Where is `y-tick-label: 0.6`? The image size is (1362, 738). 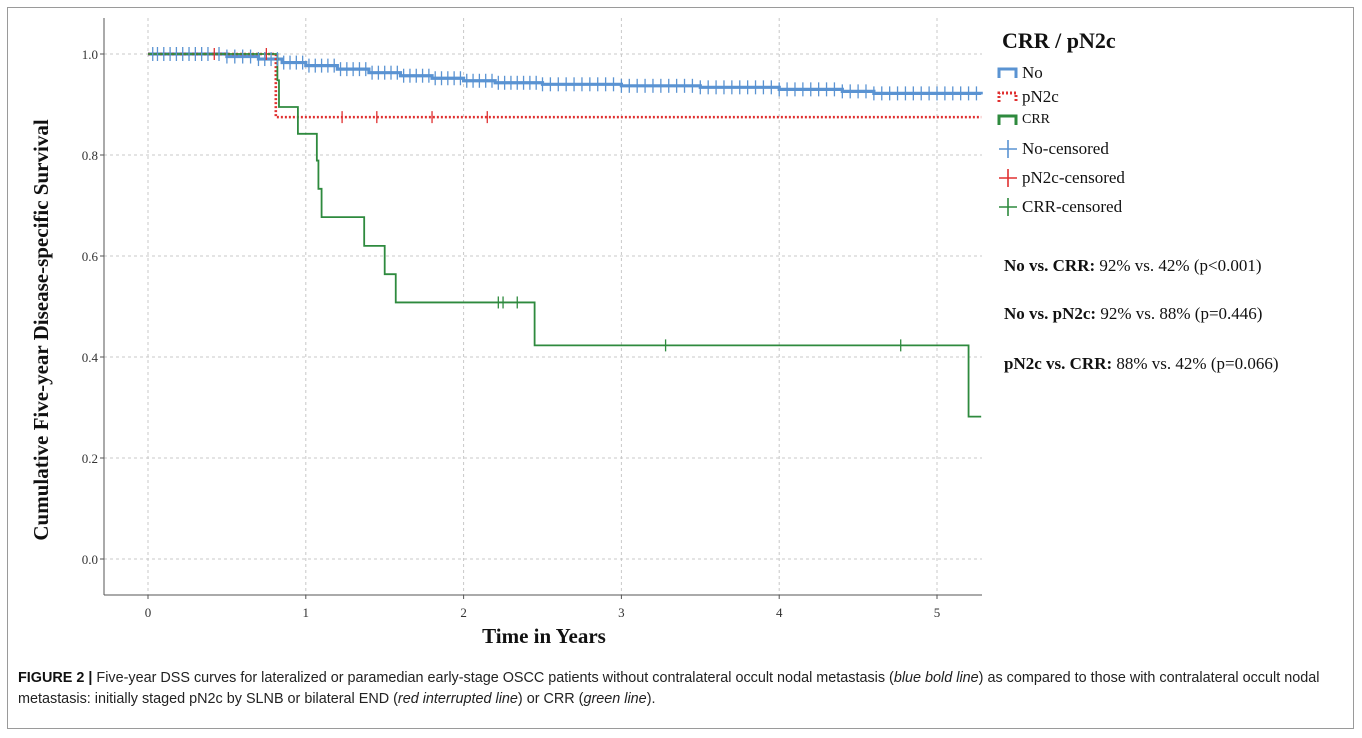
y-tick-label: 0.6 is located at coordinates (90, 256).